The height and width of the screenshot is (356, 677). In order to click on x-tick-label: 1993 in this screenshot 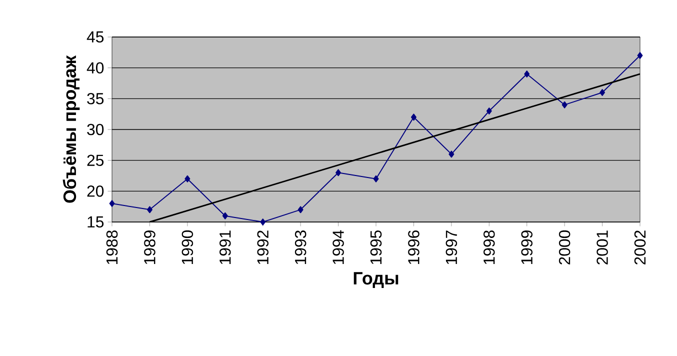, I will do `click(300, 247)`.